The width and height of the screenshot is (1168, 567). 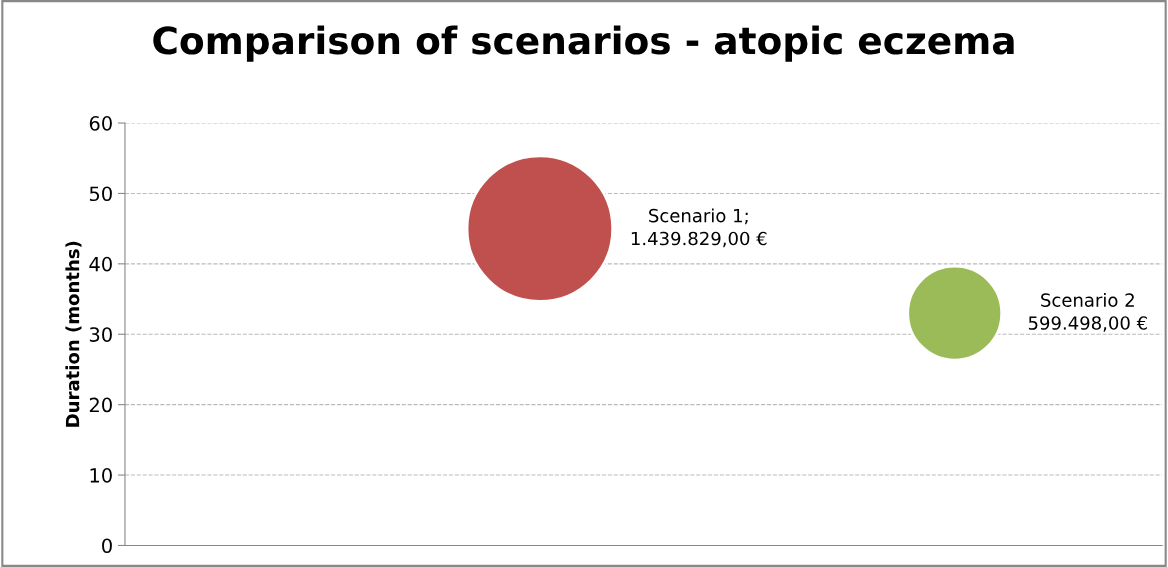 I want to click on y-tick-label: 10, so click(x=101, y=475).